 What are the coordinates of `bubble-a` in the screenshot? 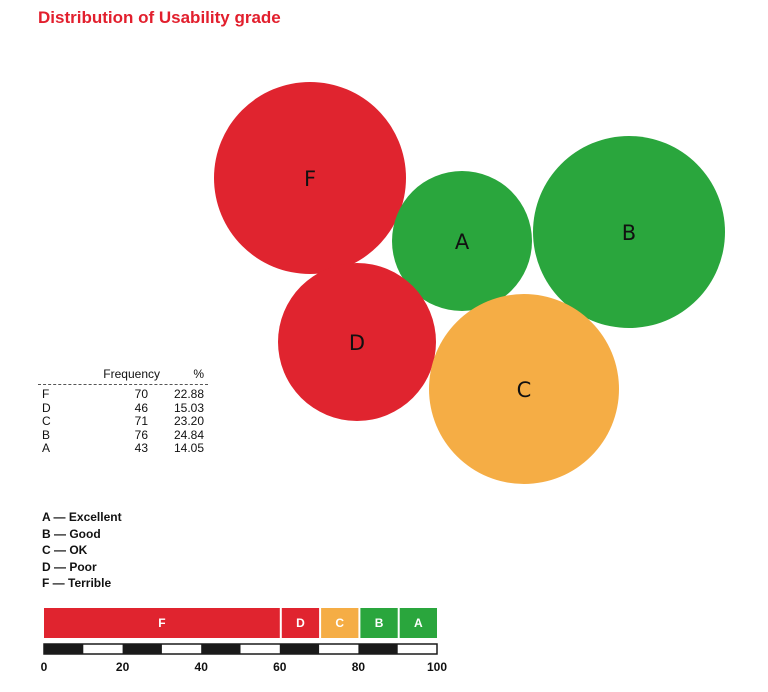 It's located at (462, 241).